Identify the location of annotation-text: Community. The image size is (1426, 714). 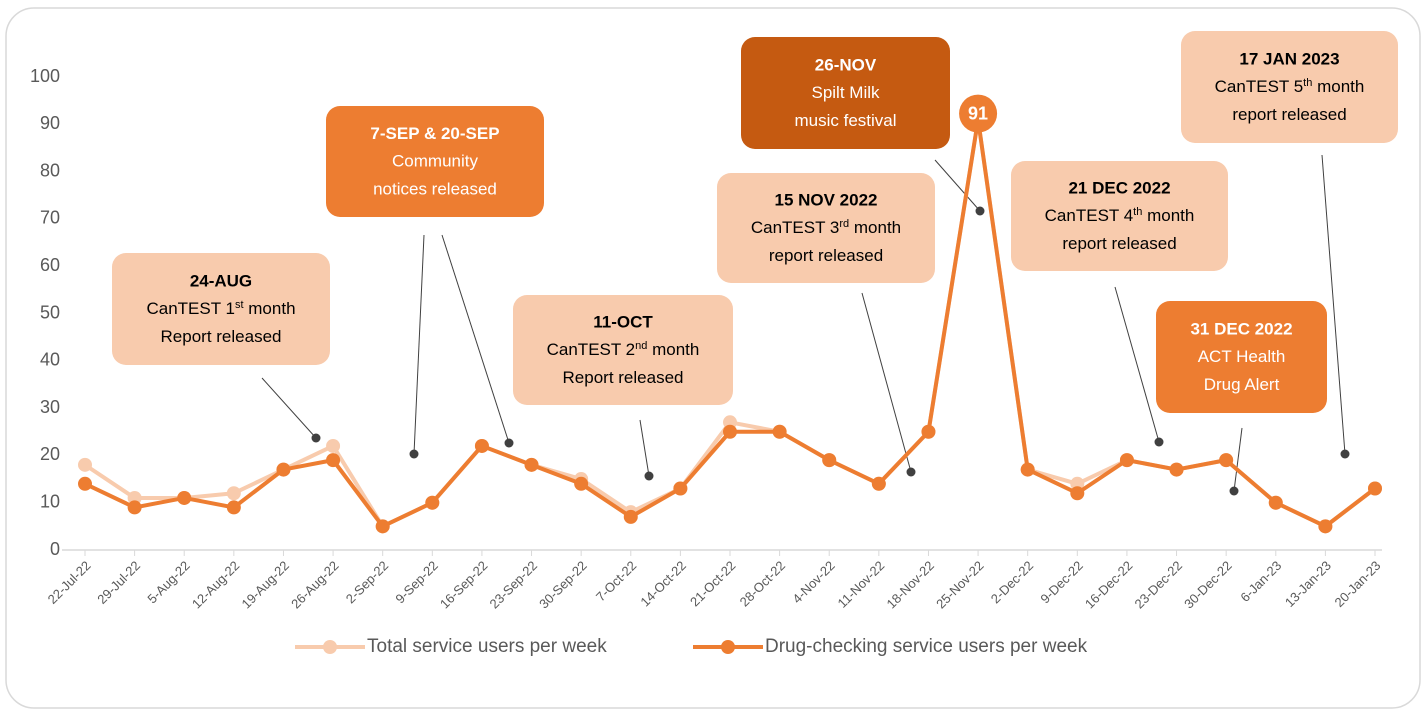
(435, 161).